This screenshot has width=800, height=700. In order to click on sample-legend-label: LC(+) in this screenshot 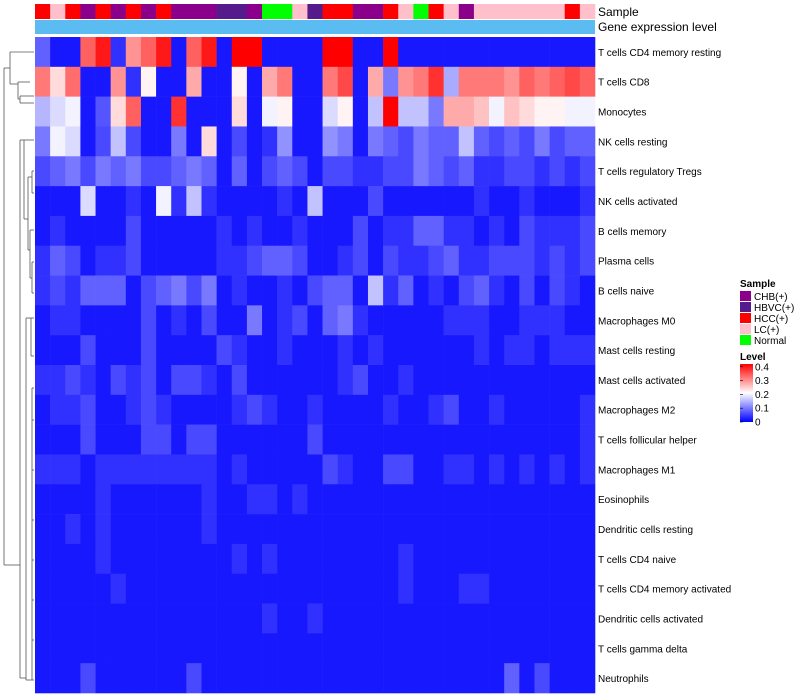, I will do `click(766, 330)`.